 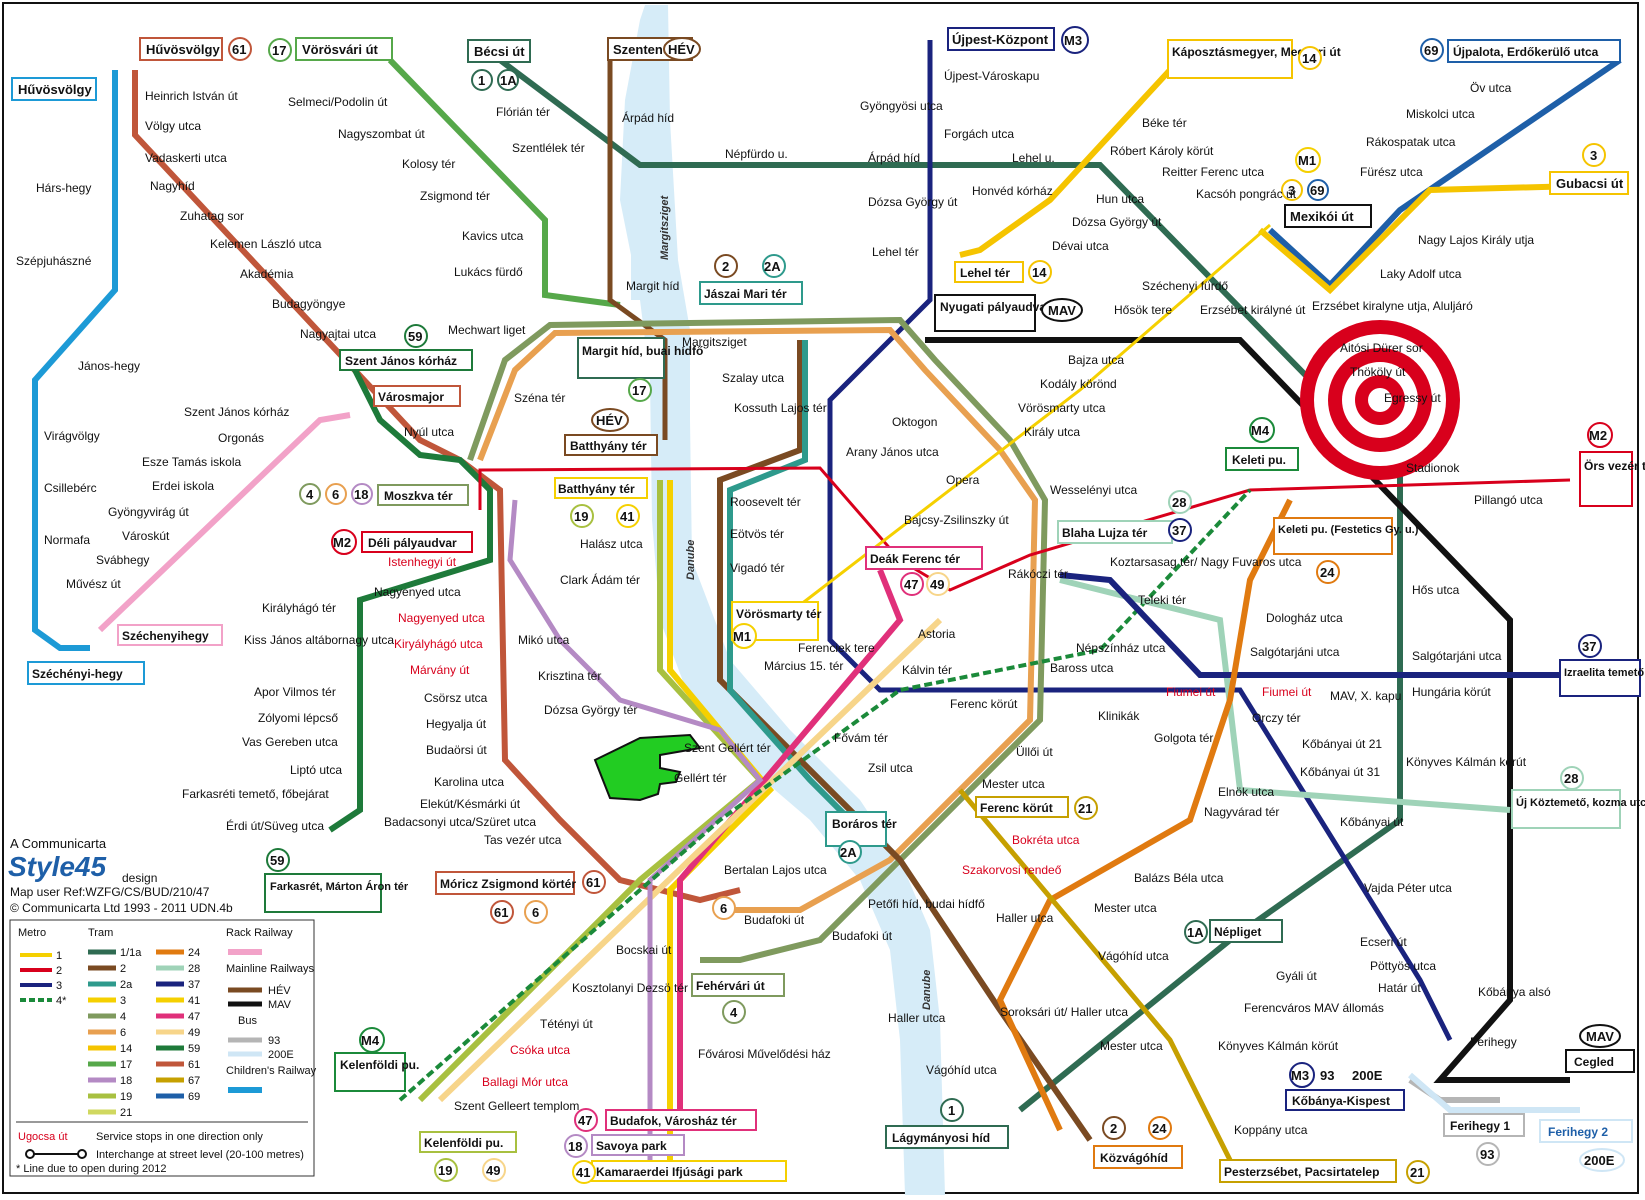 I want to click on route-47-badge-budafok: 47, so click(x=585, y=1120).